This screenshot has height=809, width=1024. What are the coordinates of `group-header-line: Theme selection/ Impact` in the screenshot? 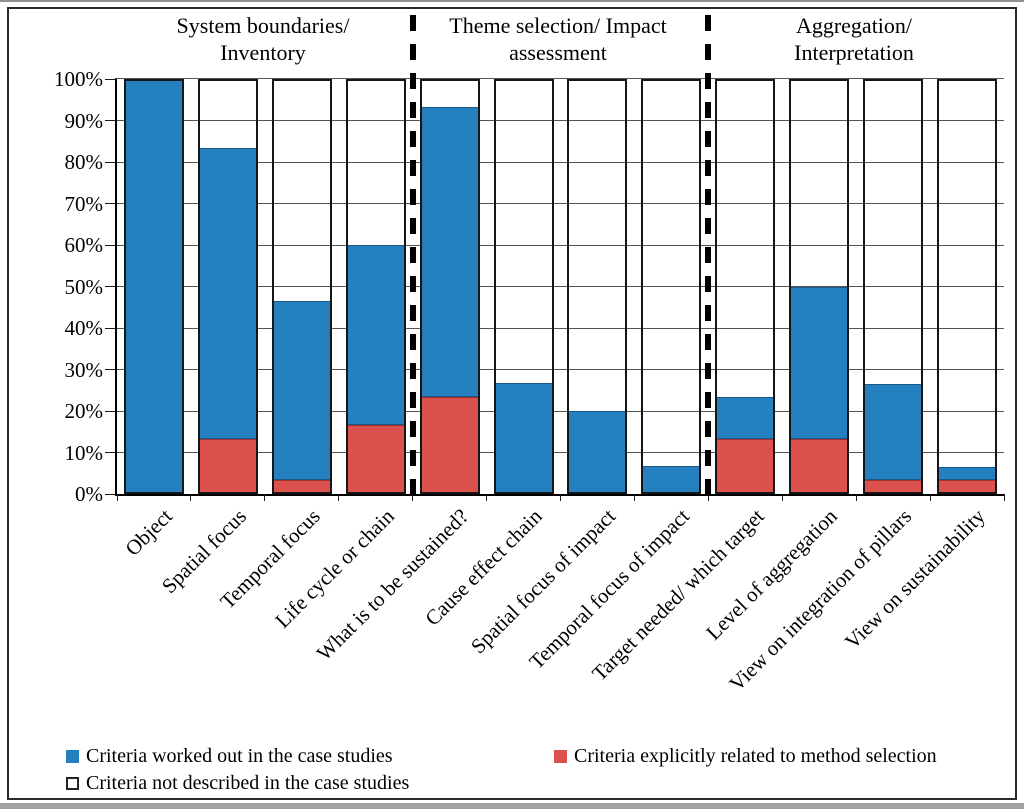 It's located at (558, 25).